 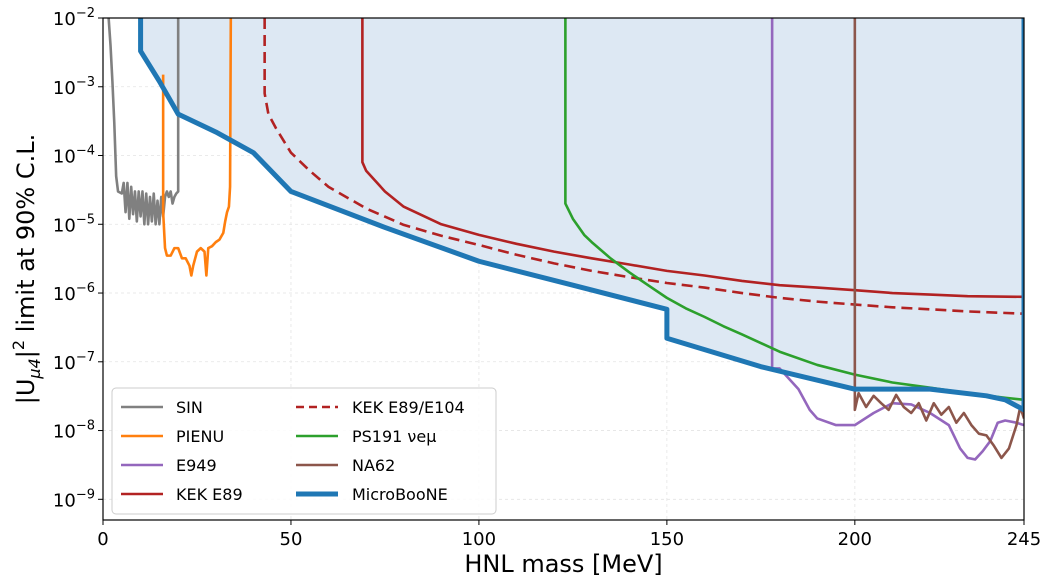 What do you see at coordinates (74, 431) in the screenshot?
I see `y-tick-label: 10⁻⁸` at bounding box center [74, 431].